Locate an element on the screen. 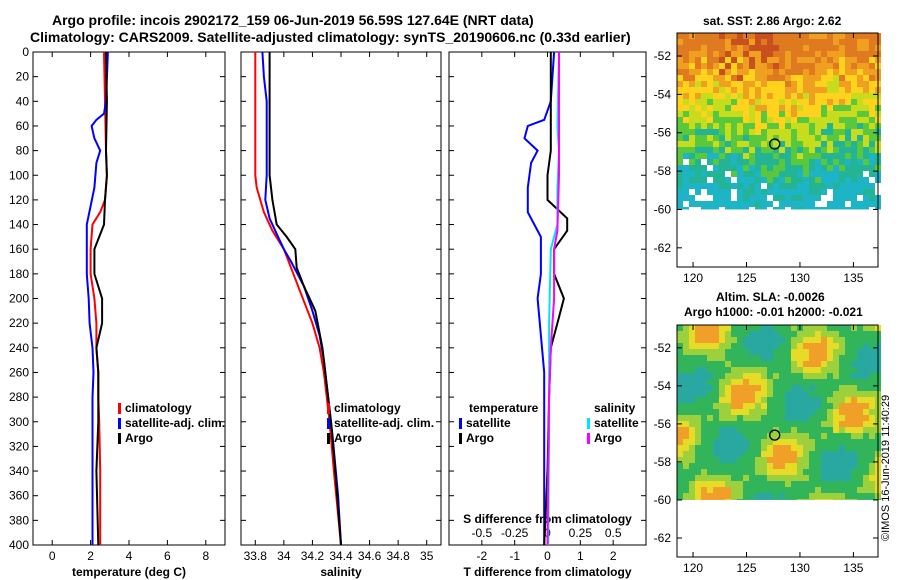 The image size is (900, 580). sla-map-lat-label: -54 is located at coordinates (663, 386).